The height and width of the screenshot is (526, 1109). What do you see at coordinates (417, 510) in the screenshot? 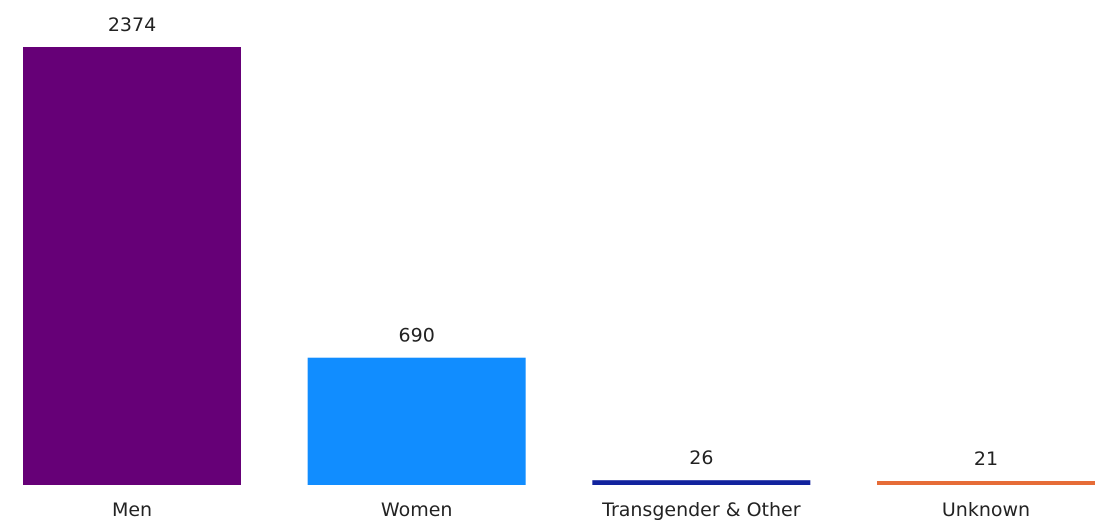
I see `x-tick-label-women: Women` at bounding box center [417, 510].